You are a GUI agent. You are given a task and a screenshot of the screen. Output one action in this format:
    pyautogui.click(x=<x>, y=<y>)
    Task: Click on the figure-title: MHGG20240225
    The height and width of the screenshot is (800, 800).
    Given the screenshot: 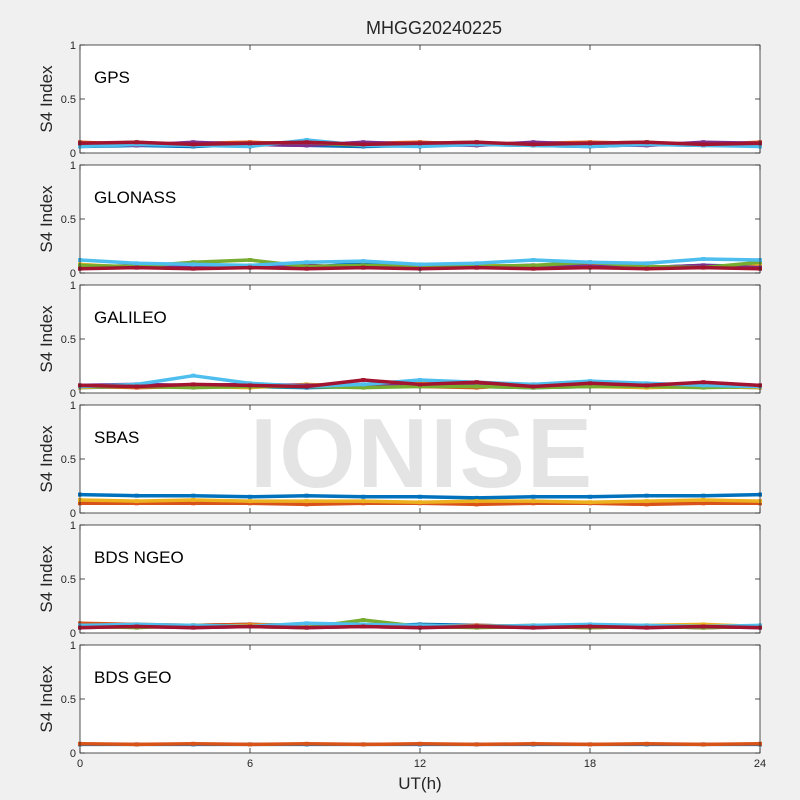 What is the action you would take?
    pyautogui.click(x=434, y=28)
    